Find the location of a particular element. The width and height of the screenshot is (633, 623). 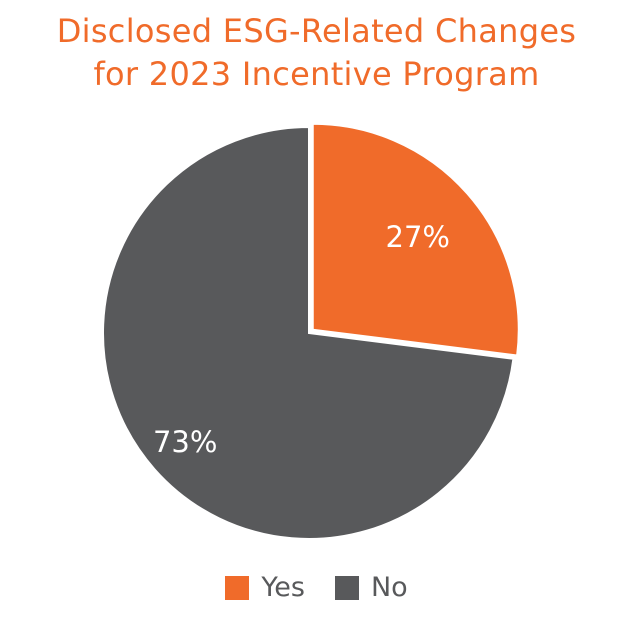

legend-item-no: No is located at coordinates (371, 587).